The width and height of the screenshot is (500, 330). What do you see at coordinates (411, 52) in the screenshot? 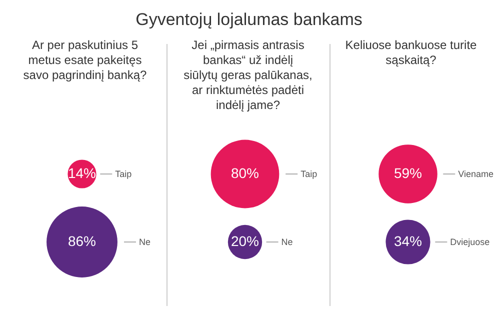
I see `text: Keliuose bankuose turite sąskaitą?` at bounding box center [411, 52].